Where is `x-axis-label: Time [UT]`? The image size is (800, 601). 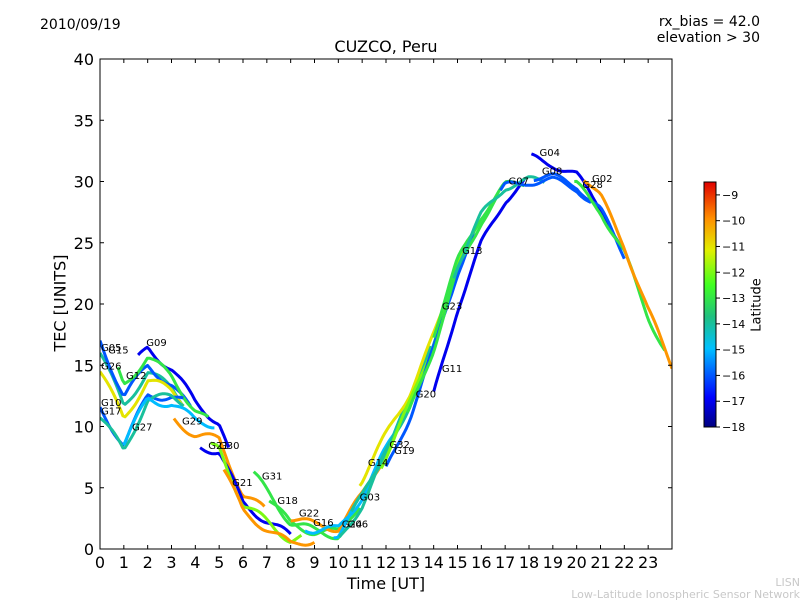
x-axis-label: Time [UT] is located at coordinates (386, 583).